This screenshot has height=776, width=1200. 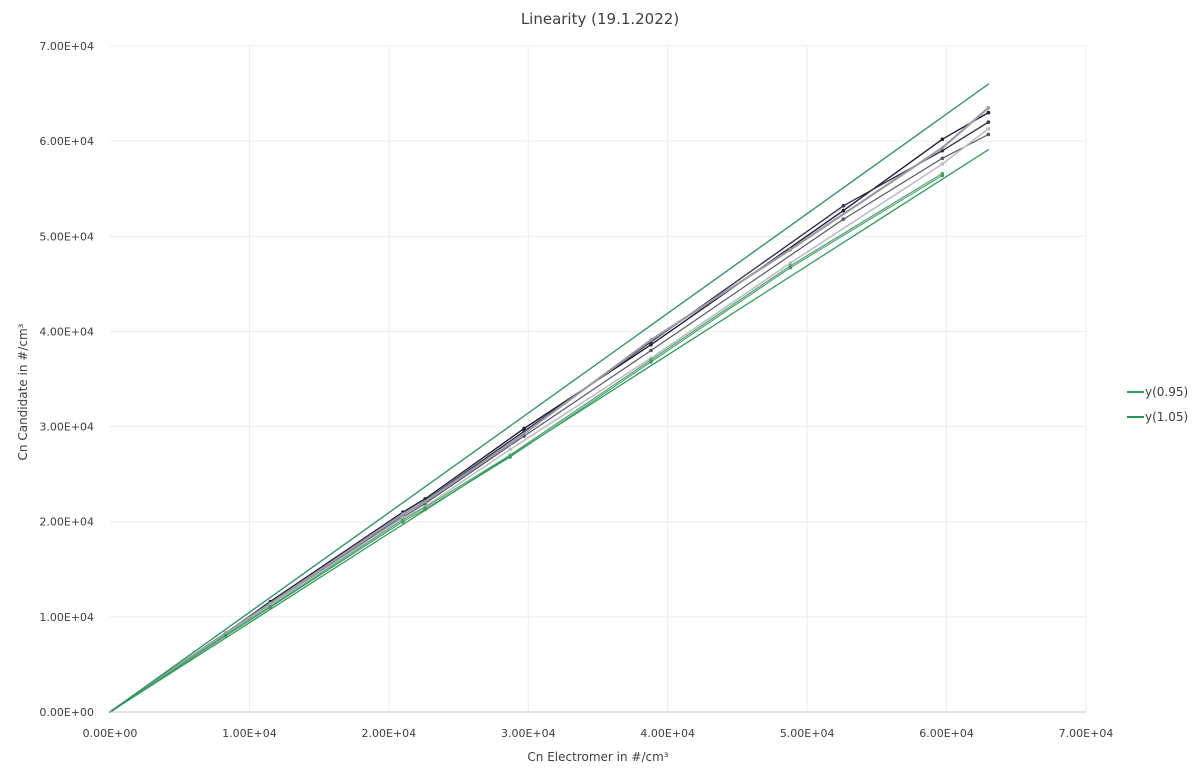 What do you see at coordinates (528, 733) in the screenshot?
I see `x-tick-label: 3.00E+04` at bounding box center [528, 733].